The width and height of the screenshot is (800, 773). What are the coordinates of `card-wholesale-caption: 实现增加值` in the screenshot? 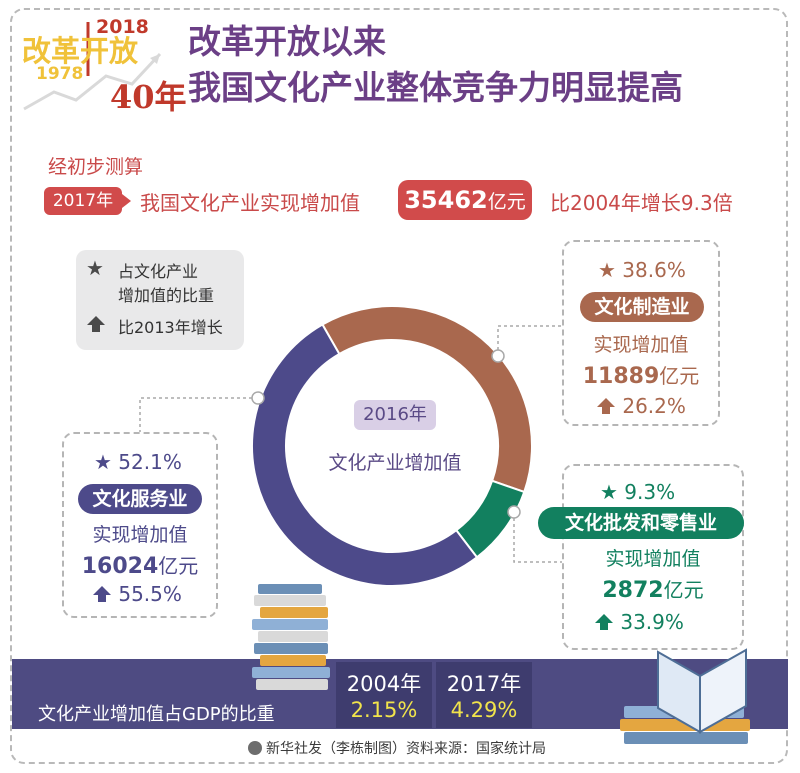 It's located at (653, 559).